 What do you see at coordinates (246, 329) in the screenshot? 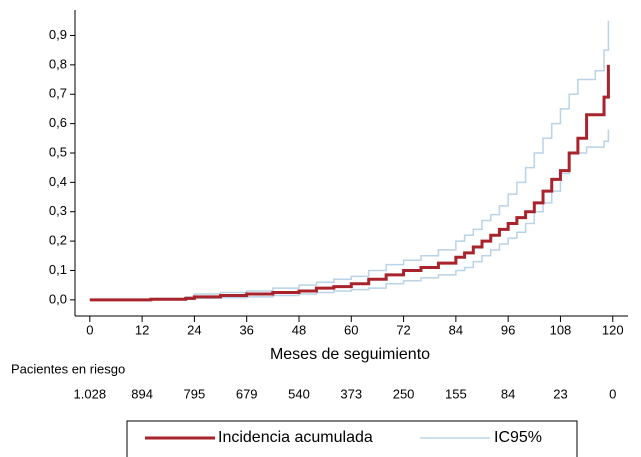
I see `x-tick-label: 36` at bounding box center [246, 329].